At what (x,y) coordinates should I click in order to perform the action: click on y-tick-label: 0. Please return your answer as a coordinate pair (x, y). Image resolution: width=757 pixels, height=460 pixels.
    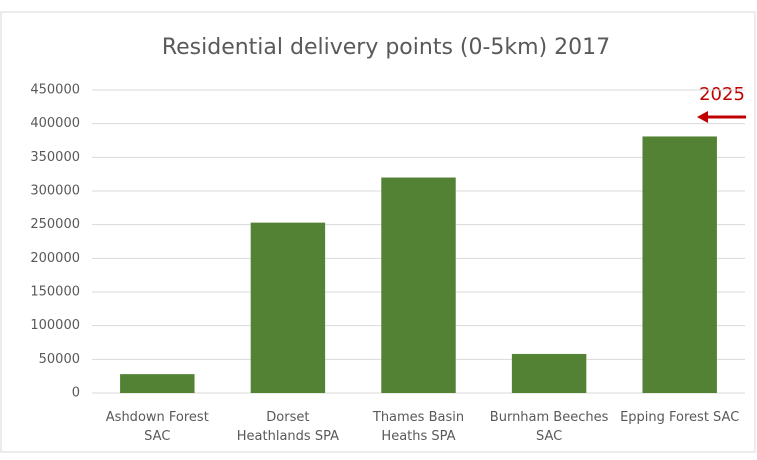
    Looking at the image, I should click on (76, 393).